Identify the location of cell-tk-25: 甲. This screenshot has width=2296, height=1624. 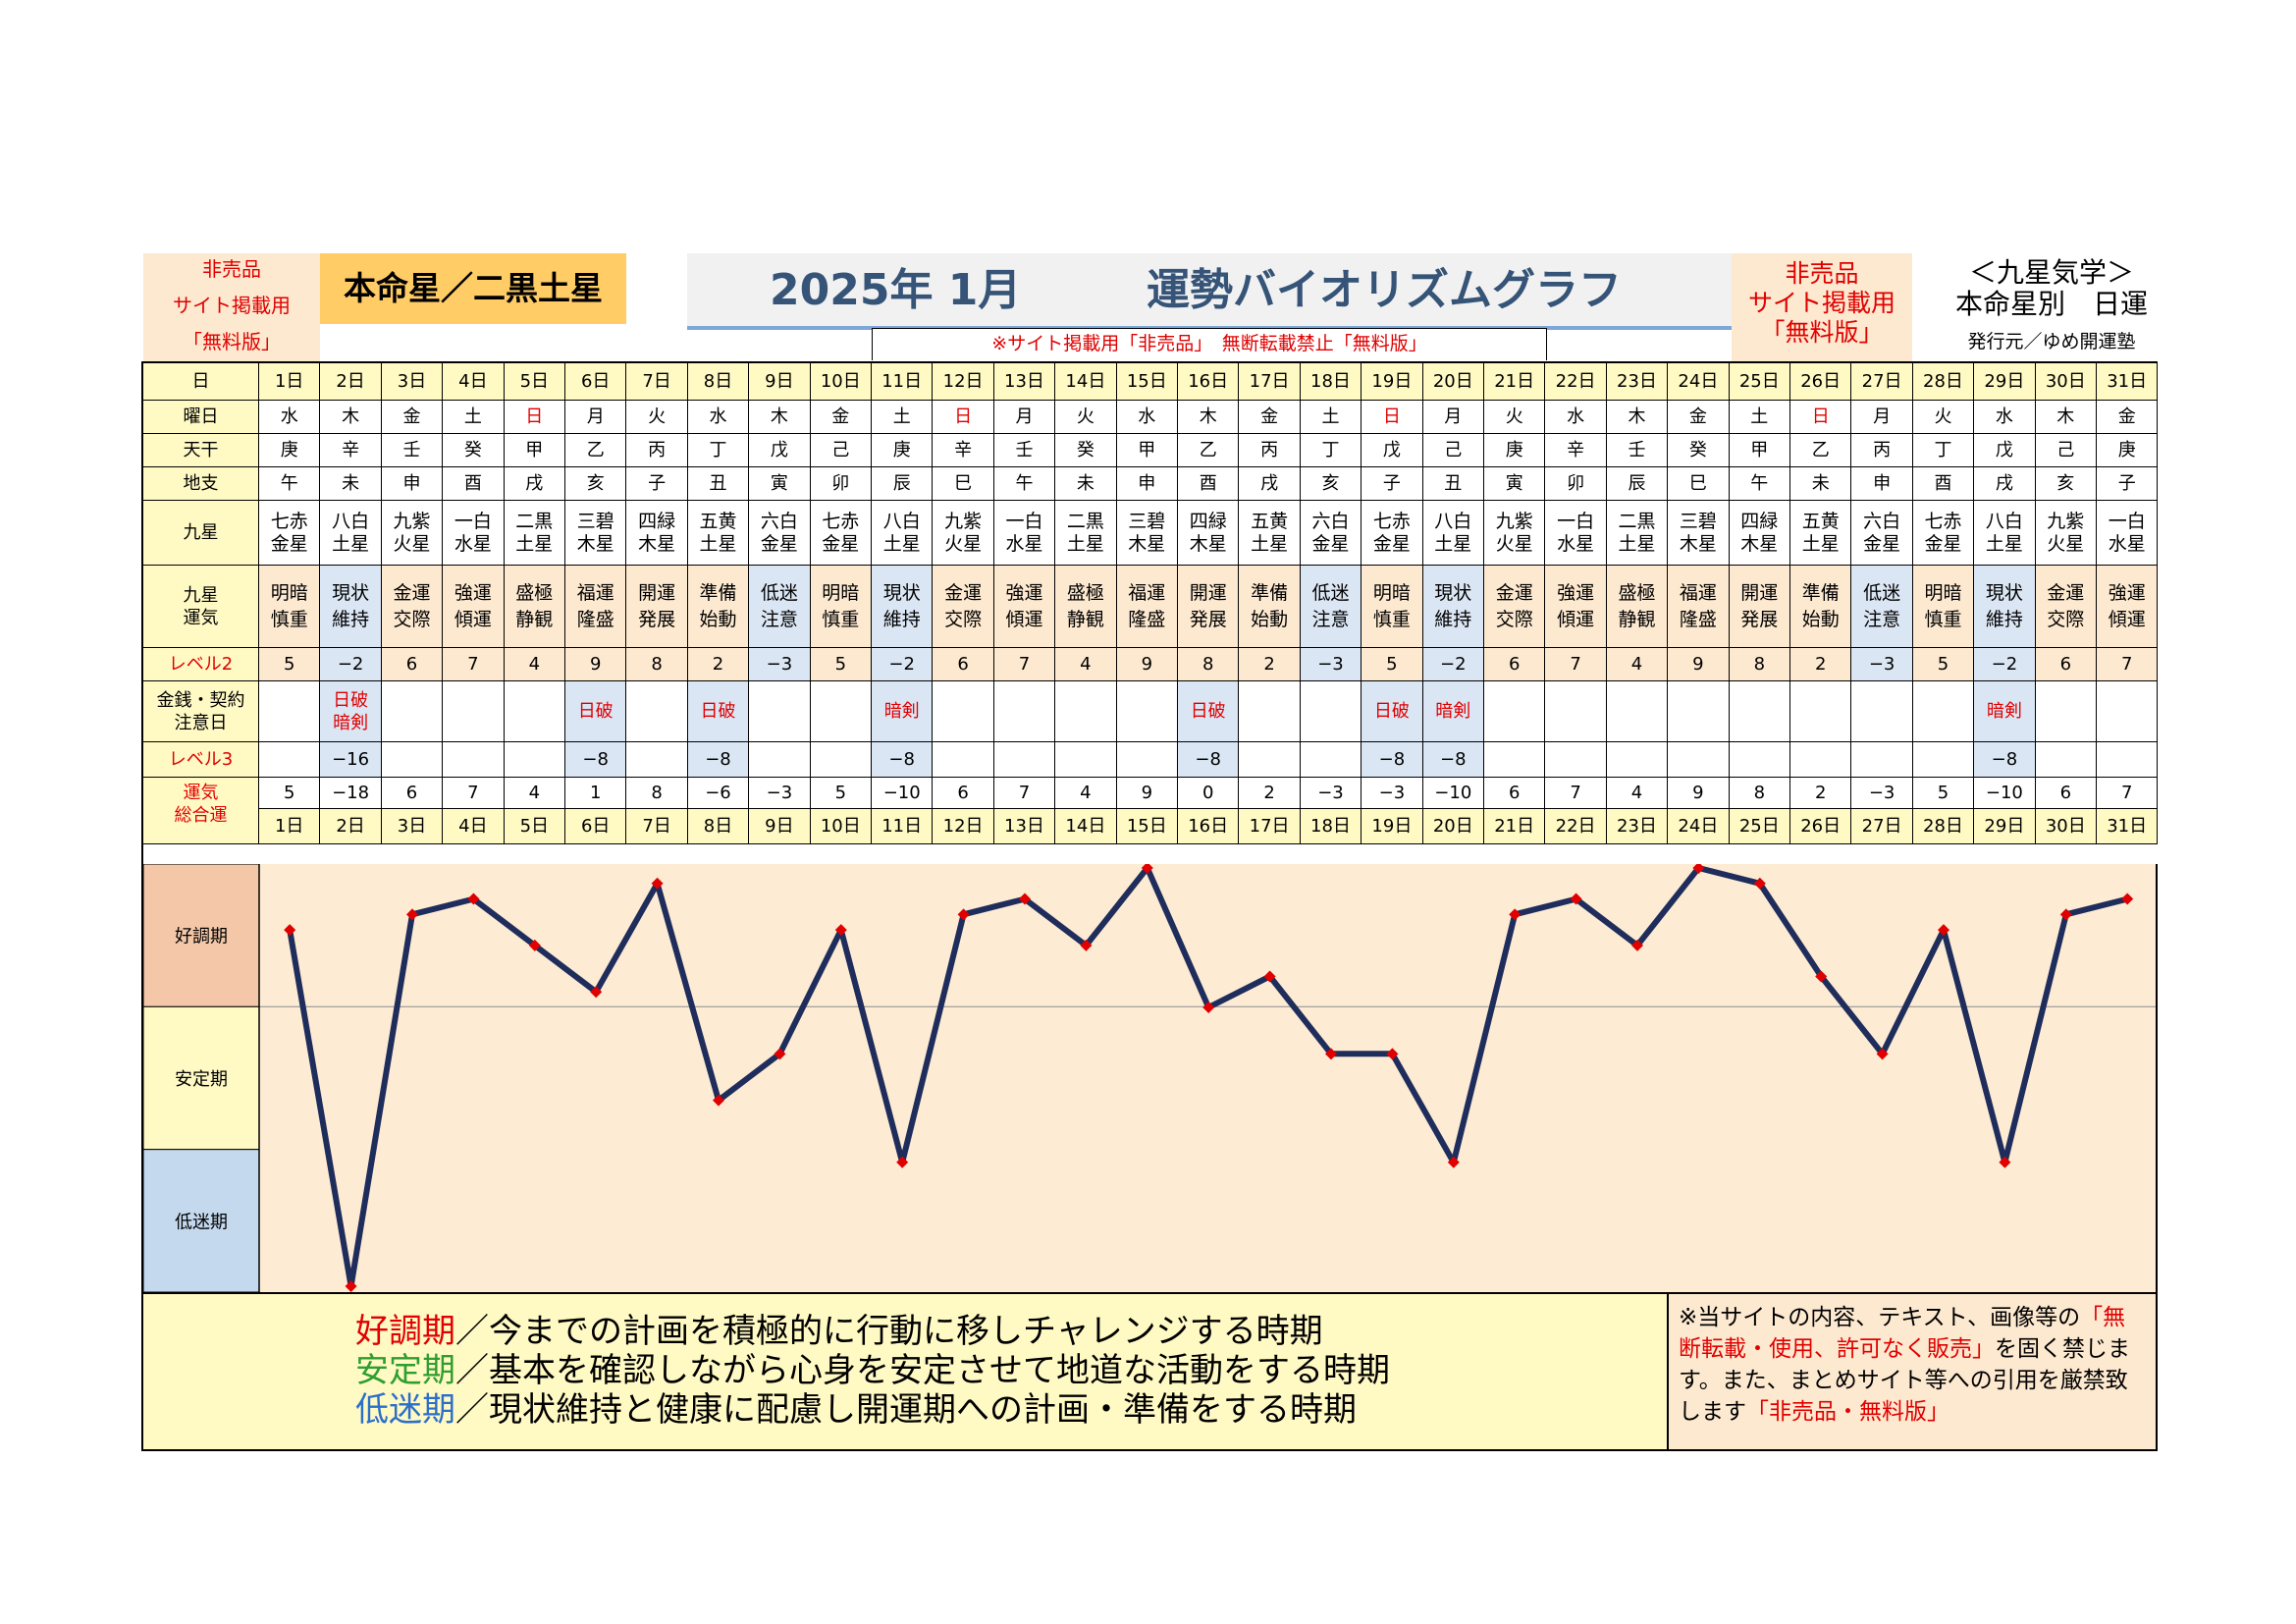
(1759, 450).